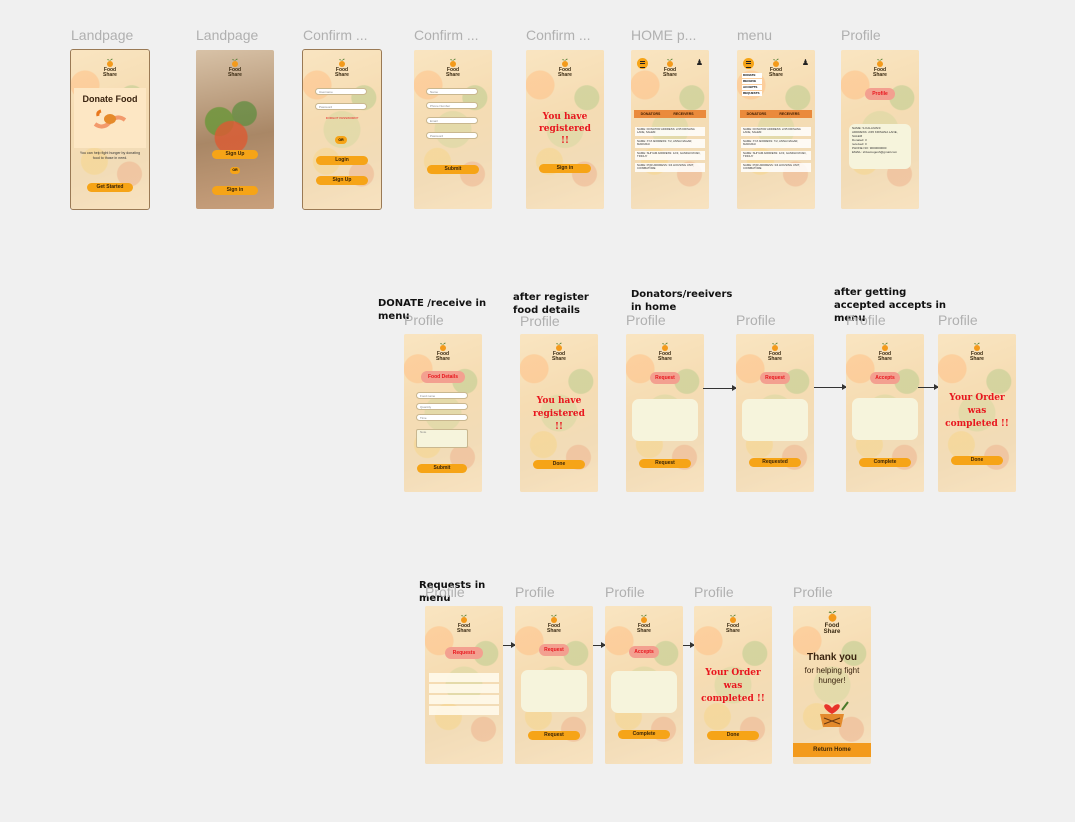  I want to click on frame-requests-list: Food Share Requests, so click(464, 685).